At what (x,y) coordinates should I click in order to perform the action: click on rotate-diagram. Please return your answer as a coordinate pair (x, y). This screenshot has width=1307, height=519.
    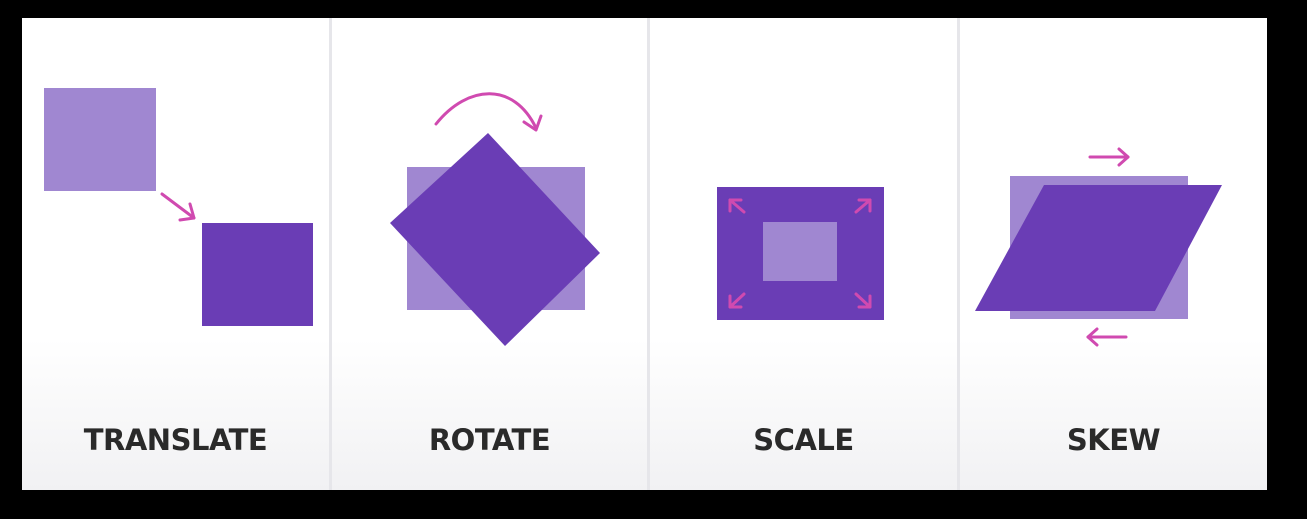
    Looking at the image, I should click on (495, 219).